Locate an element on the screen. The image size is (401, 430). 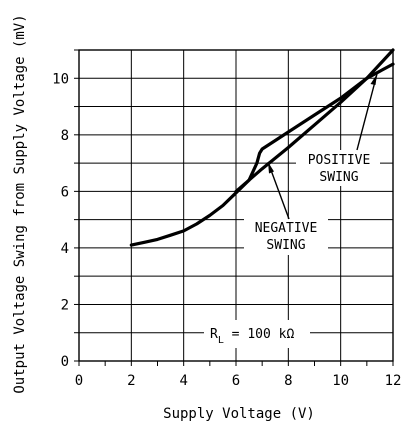
condition-label-text: RL = 100 kΩ is located at coordinates (252, 336).